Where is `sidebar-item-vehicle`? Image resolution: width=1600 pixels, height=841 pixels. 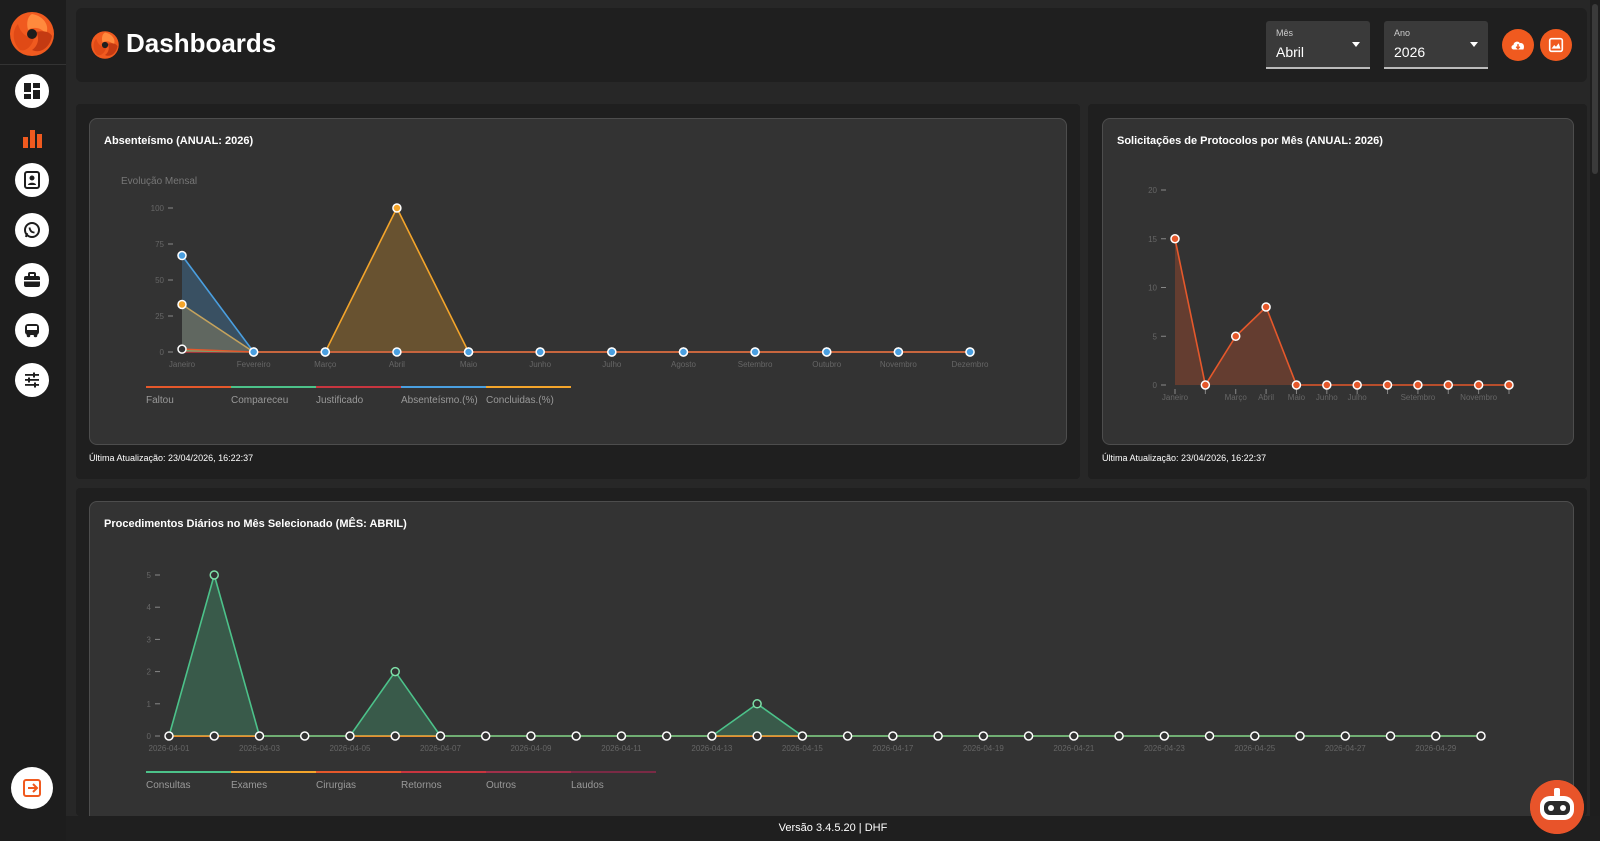
sidebar-item-vehicle is located at coordinates (32, 330).